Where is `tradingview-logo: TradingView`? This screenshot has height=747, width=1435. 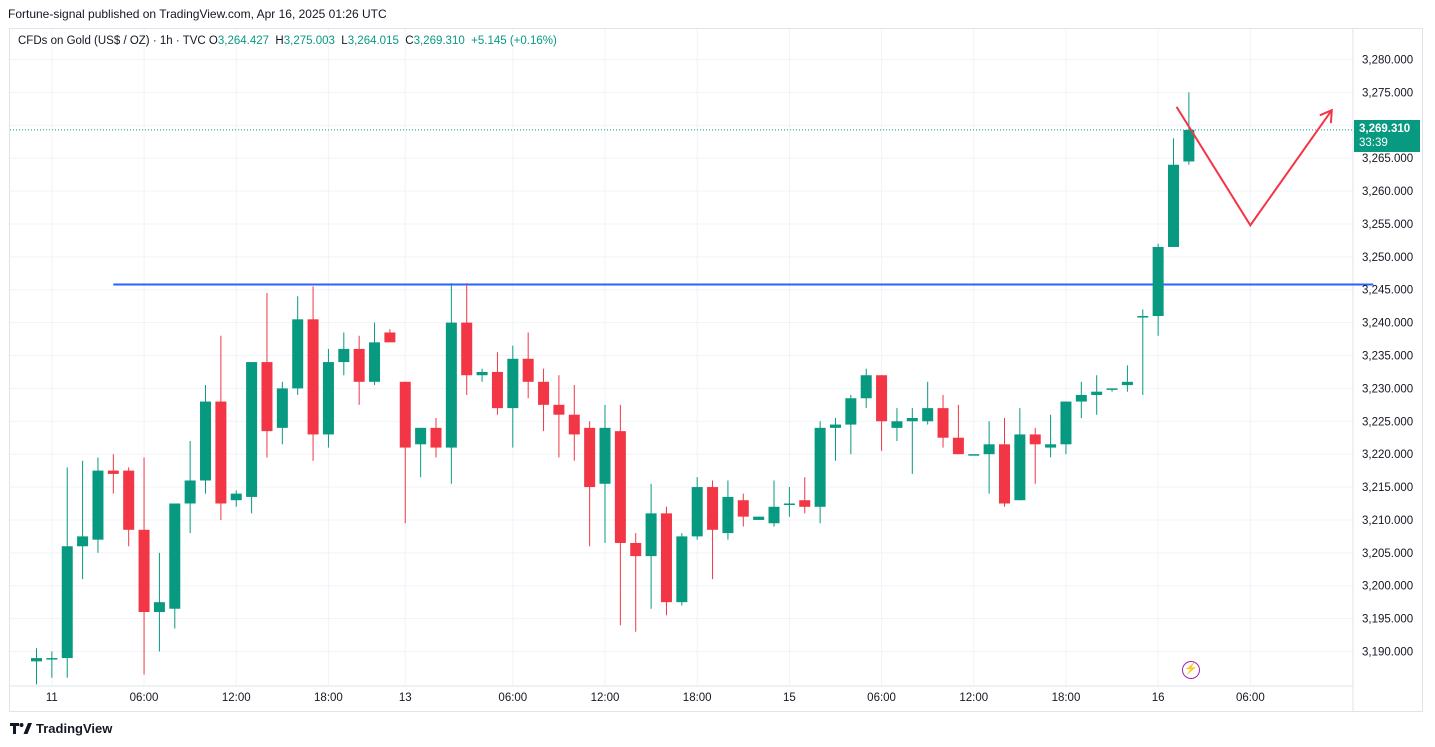
tradingview-logo: TradingView is located at coordinates (61, 728).